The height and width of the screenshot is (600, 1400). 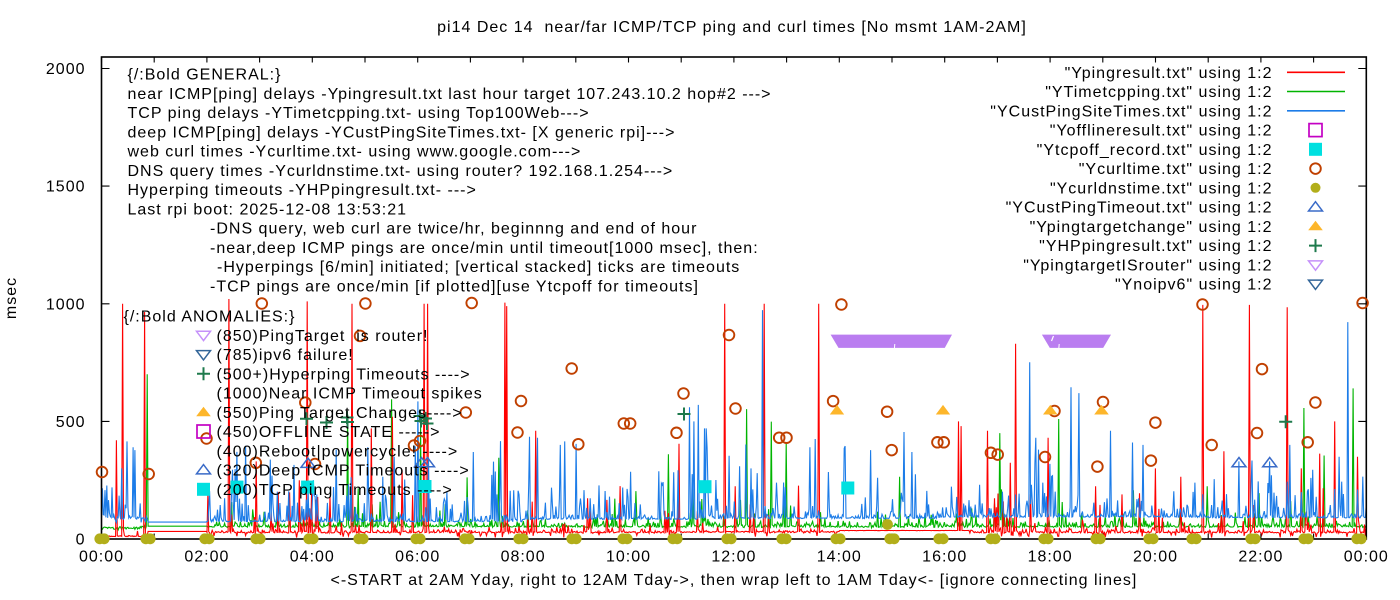 I want to click on svg-text: "Ycurltime.txt" using 1:2, so click(x=1176, y=169).